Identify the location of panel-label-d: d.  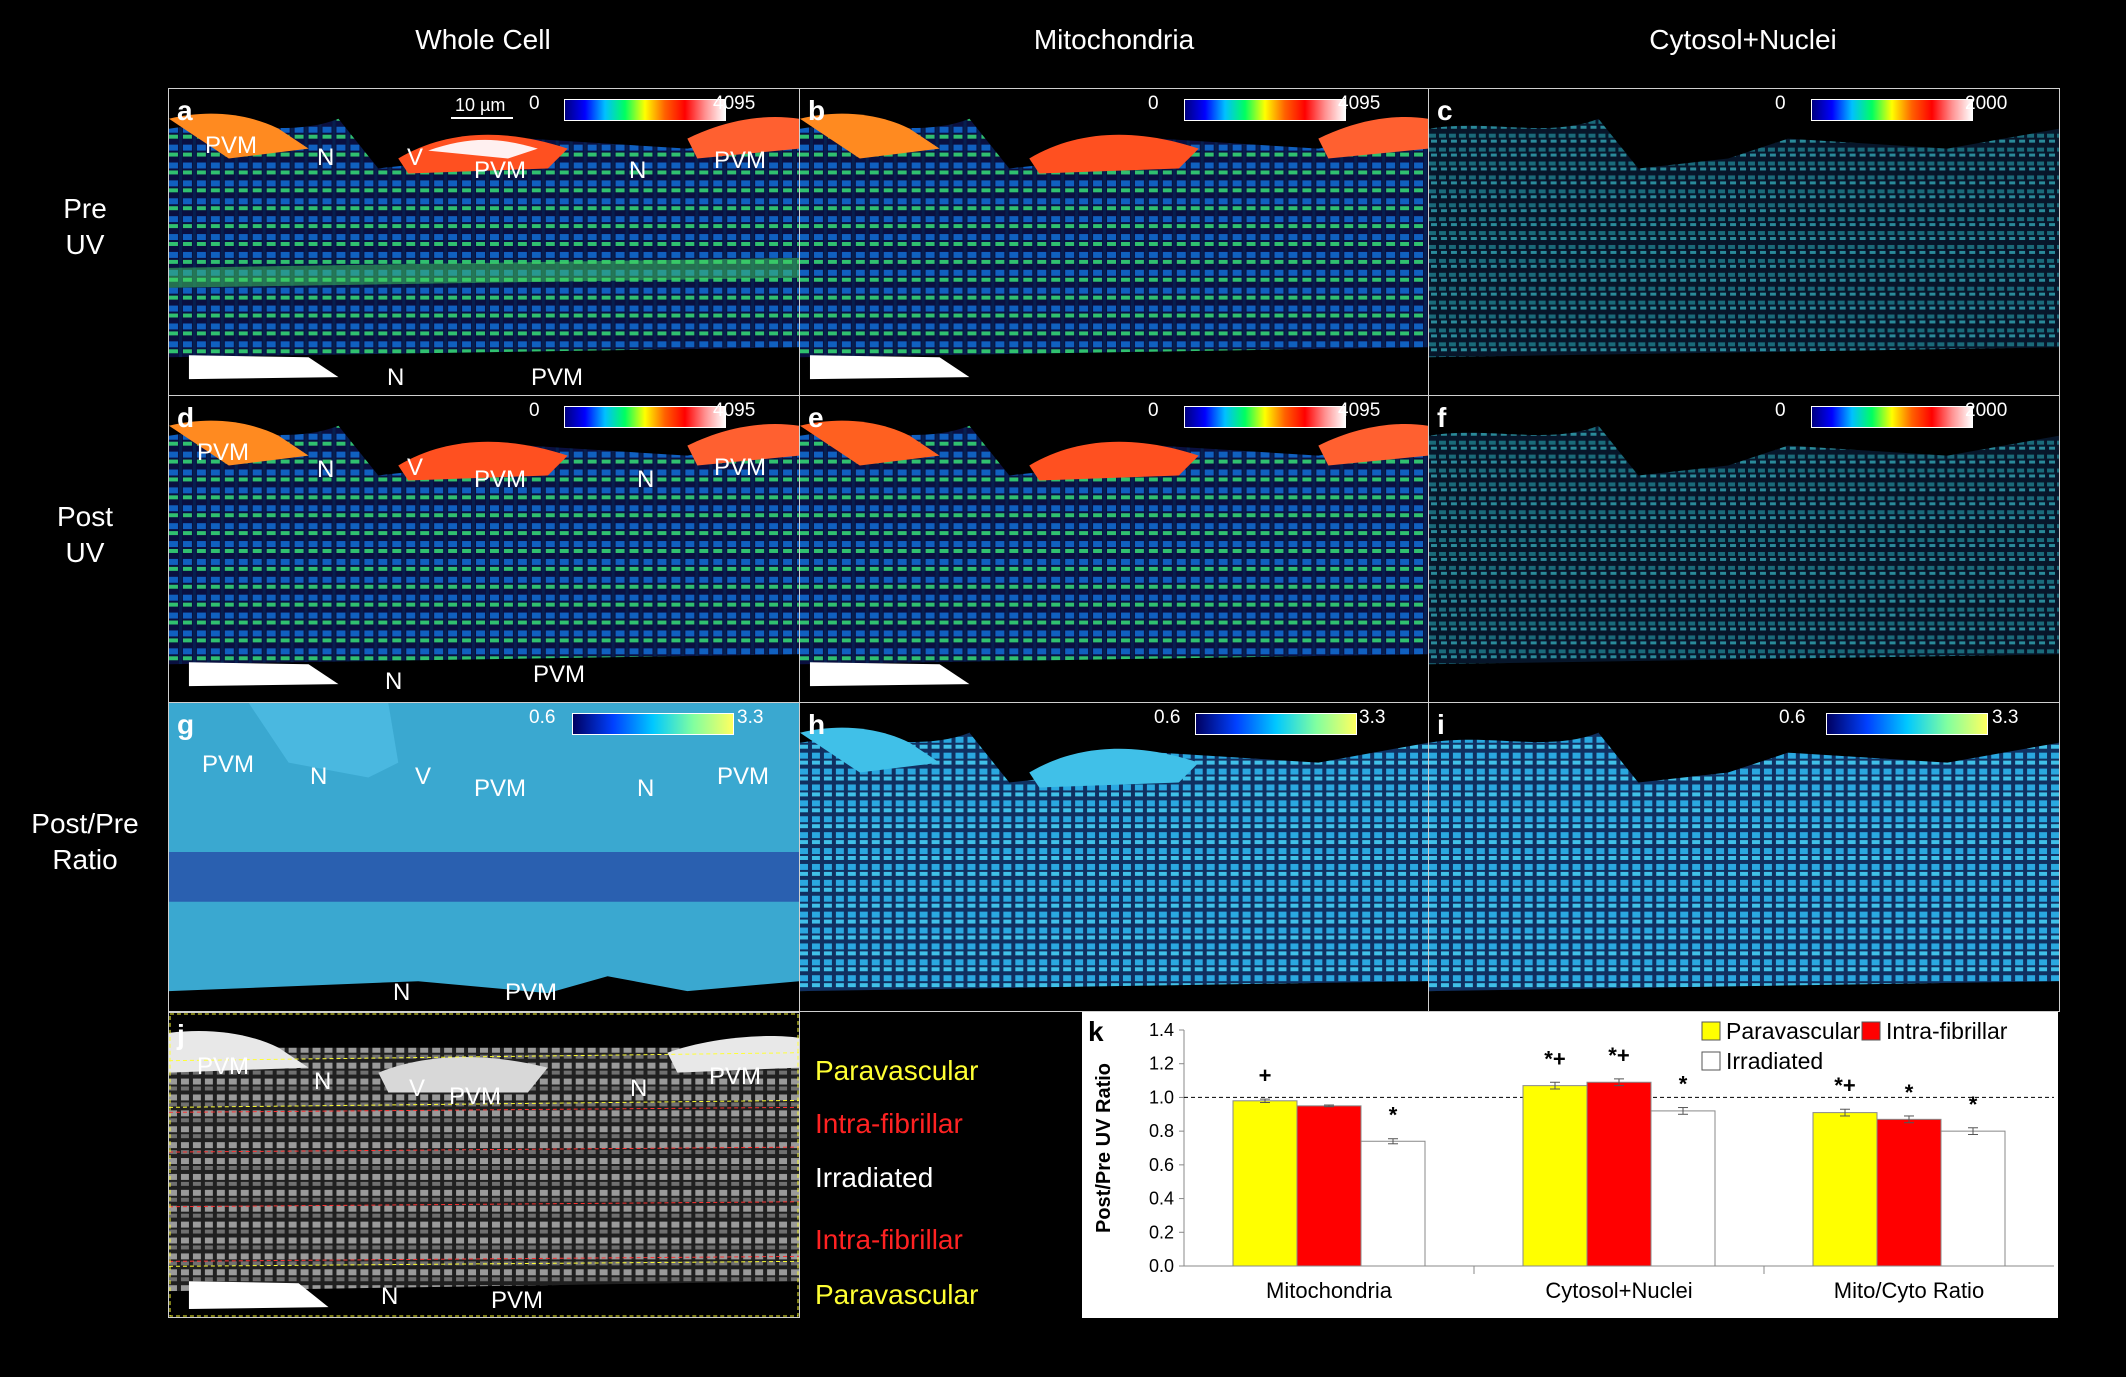
(186, 417).